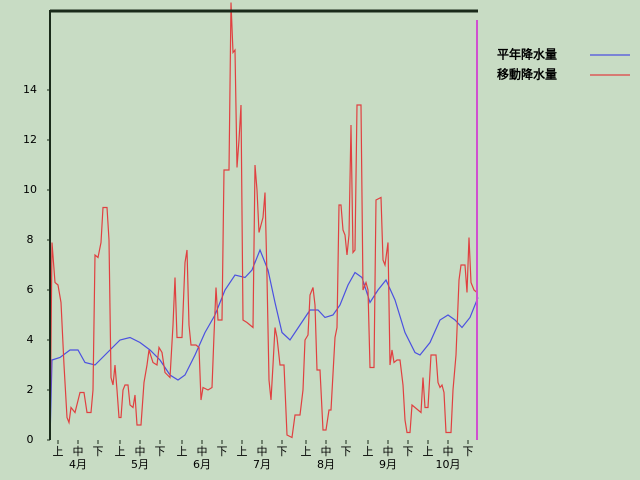  I want to click on y-tick-label: 10, so click(30, 189).